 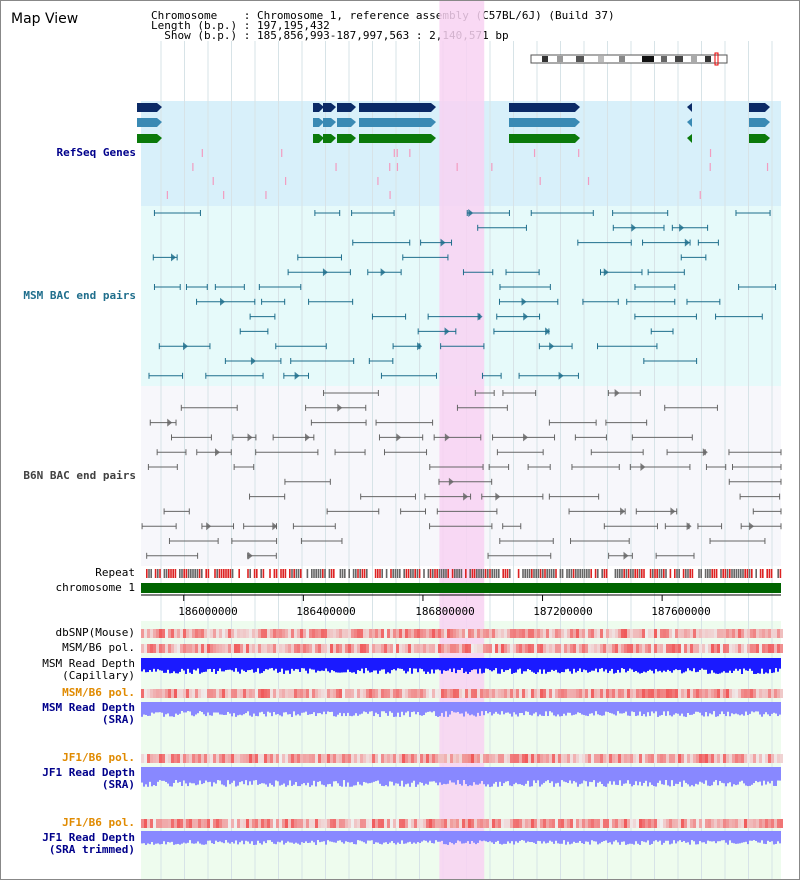 I want to click on track-label-repeat: Repeat, so click(x=115, y=572).